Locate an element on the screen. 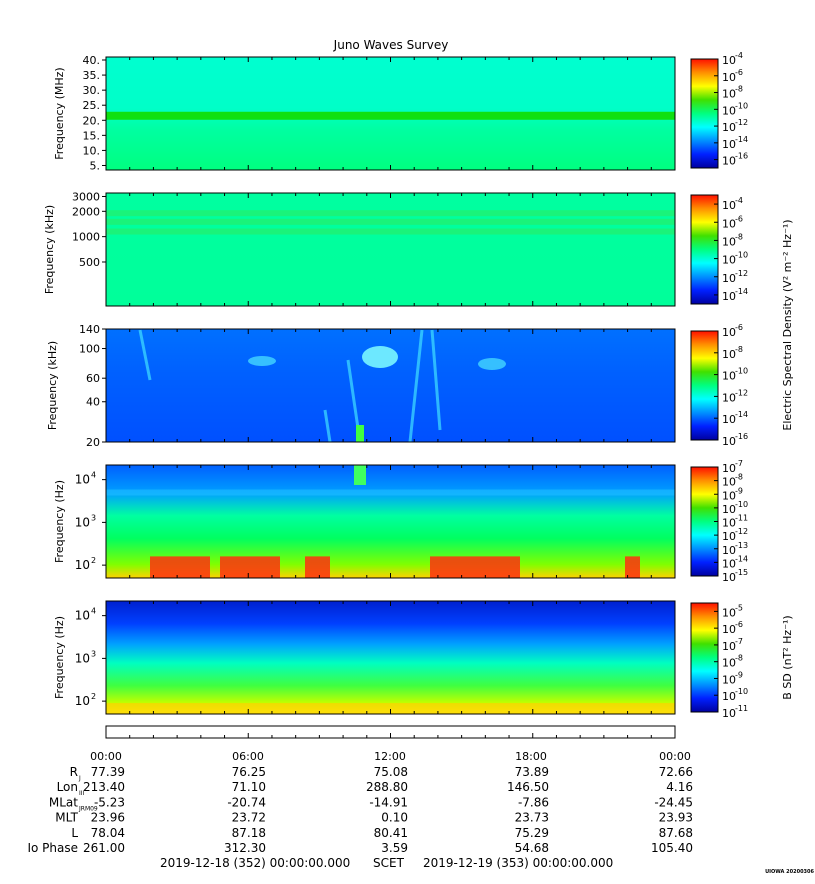 Image resolution: width=815 pixels, height=884 pixels. y-tick-label: 3000 is located at coordinates (86, 196).